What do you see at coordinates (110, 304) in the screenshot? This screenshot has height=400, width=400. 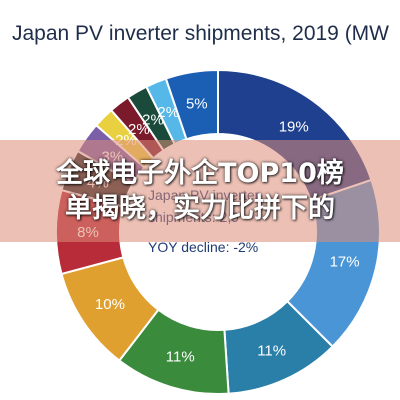 I see `slice-label-4: 10%` at bounding box center [110, 304].